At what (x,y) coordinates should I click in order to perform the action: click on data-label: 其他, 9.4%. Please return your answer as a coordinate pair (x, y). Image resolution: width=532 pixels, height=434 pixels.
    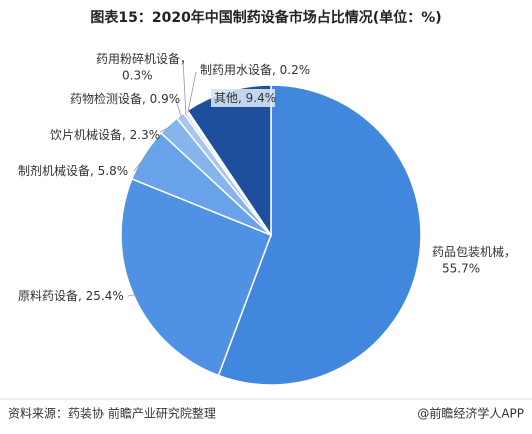
    Looking at the image, I should click on (245, 98).